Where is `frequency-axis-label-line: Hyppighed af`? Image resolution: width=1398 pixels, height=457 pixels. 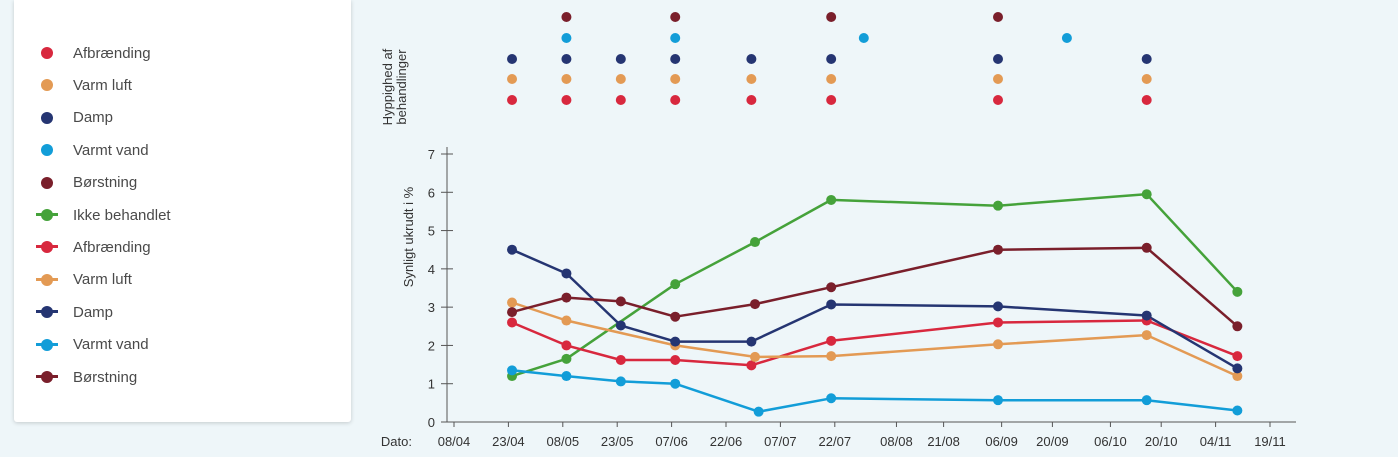 frequency-axis-label-line: Hyppighed af is located at coordinates (387, 86).